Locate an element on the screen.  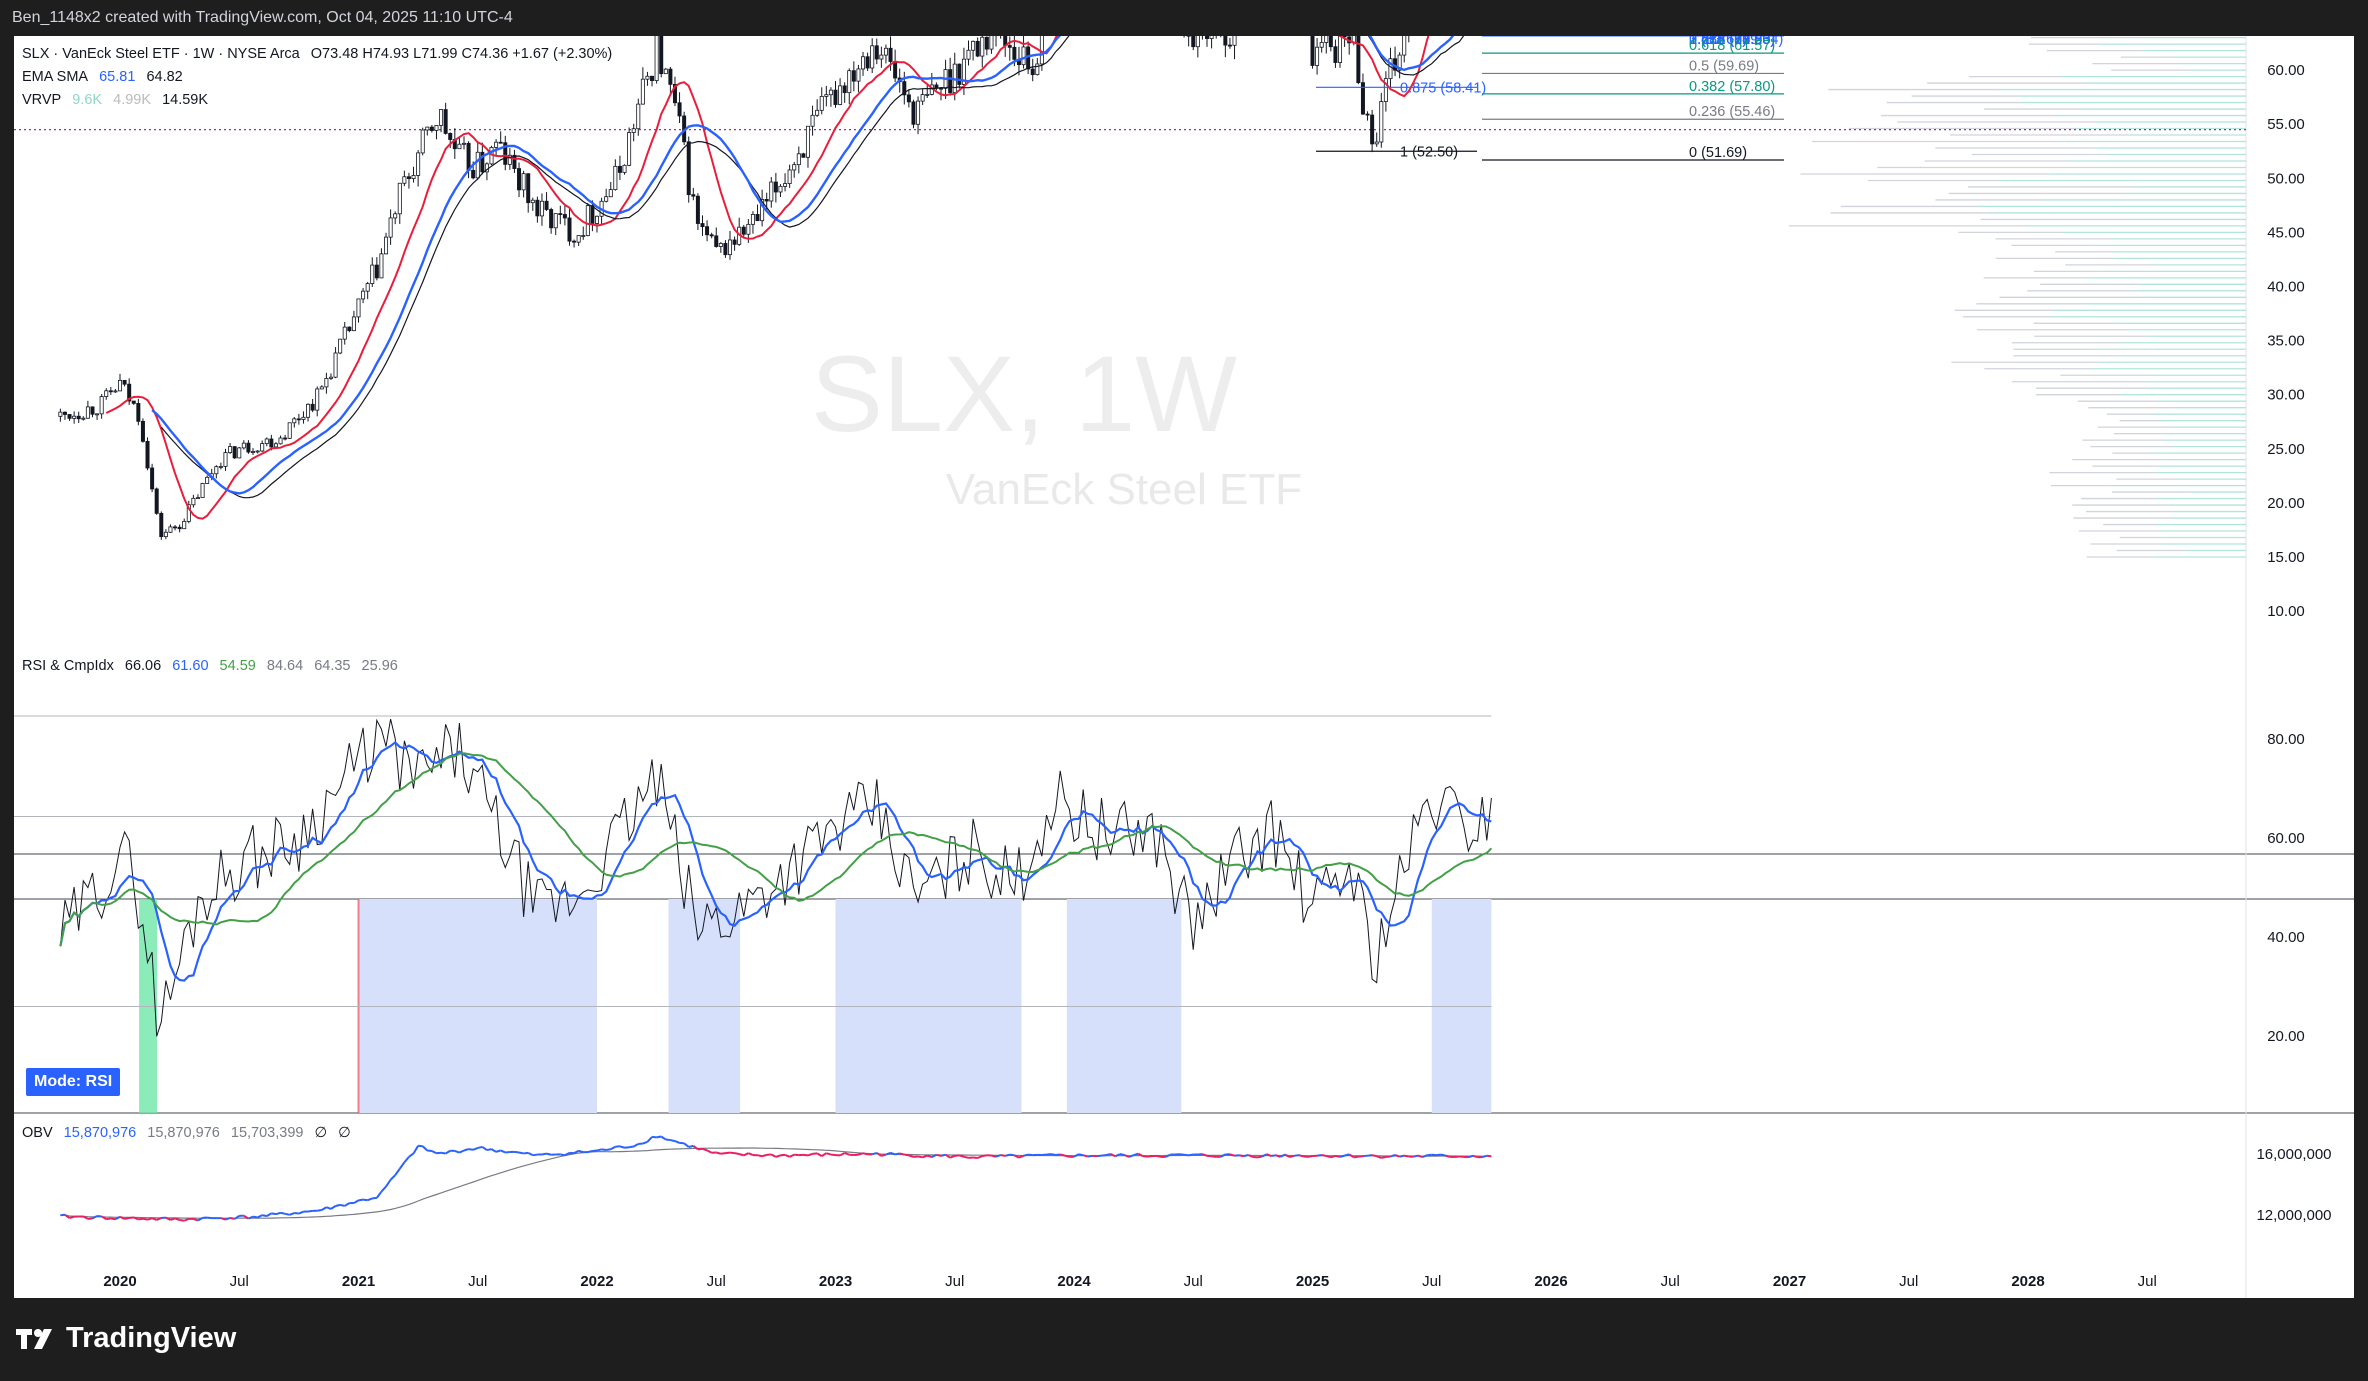
ema-value: 65.81 is located at coordinates (117, 77).